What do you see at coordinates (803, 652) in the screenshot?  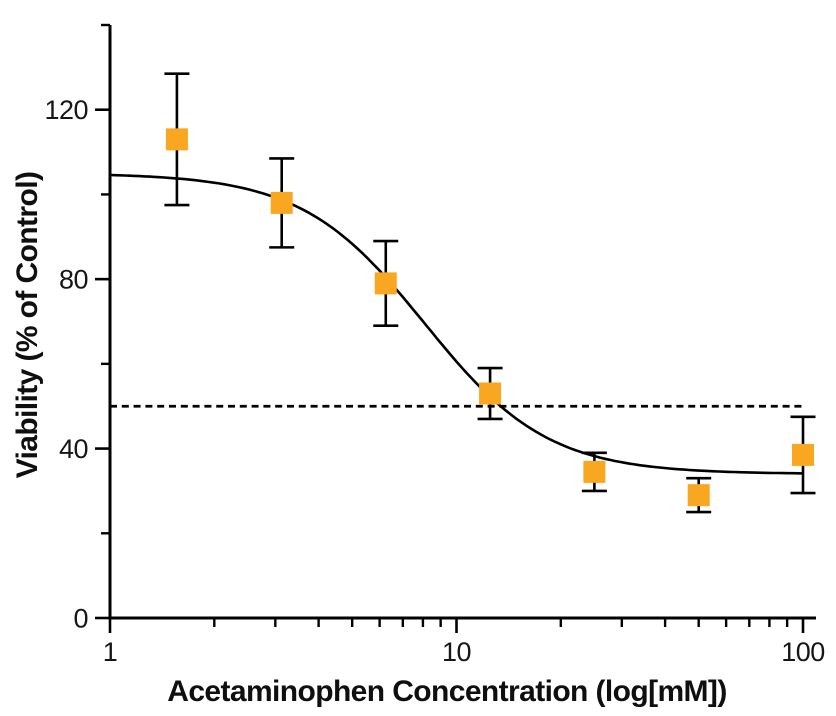 I see `x-tick-label: 100` at bounding box center [803, 652].